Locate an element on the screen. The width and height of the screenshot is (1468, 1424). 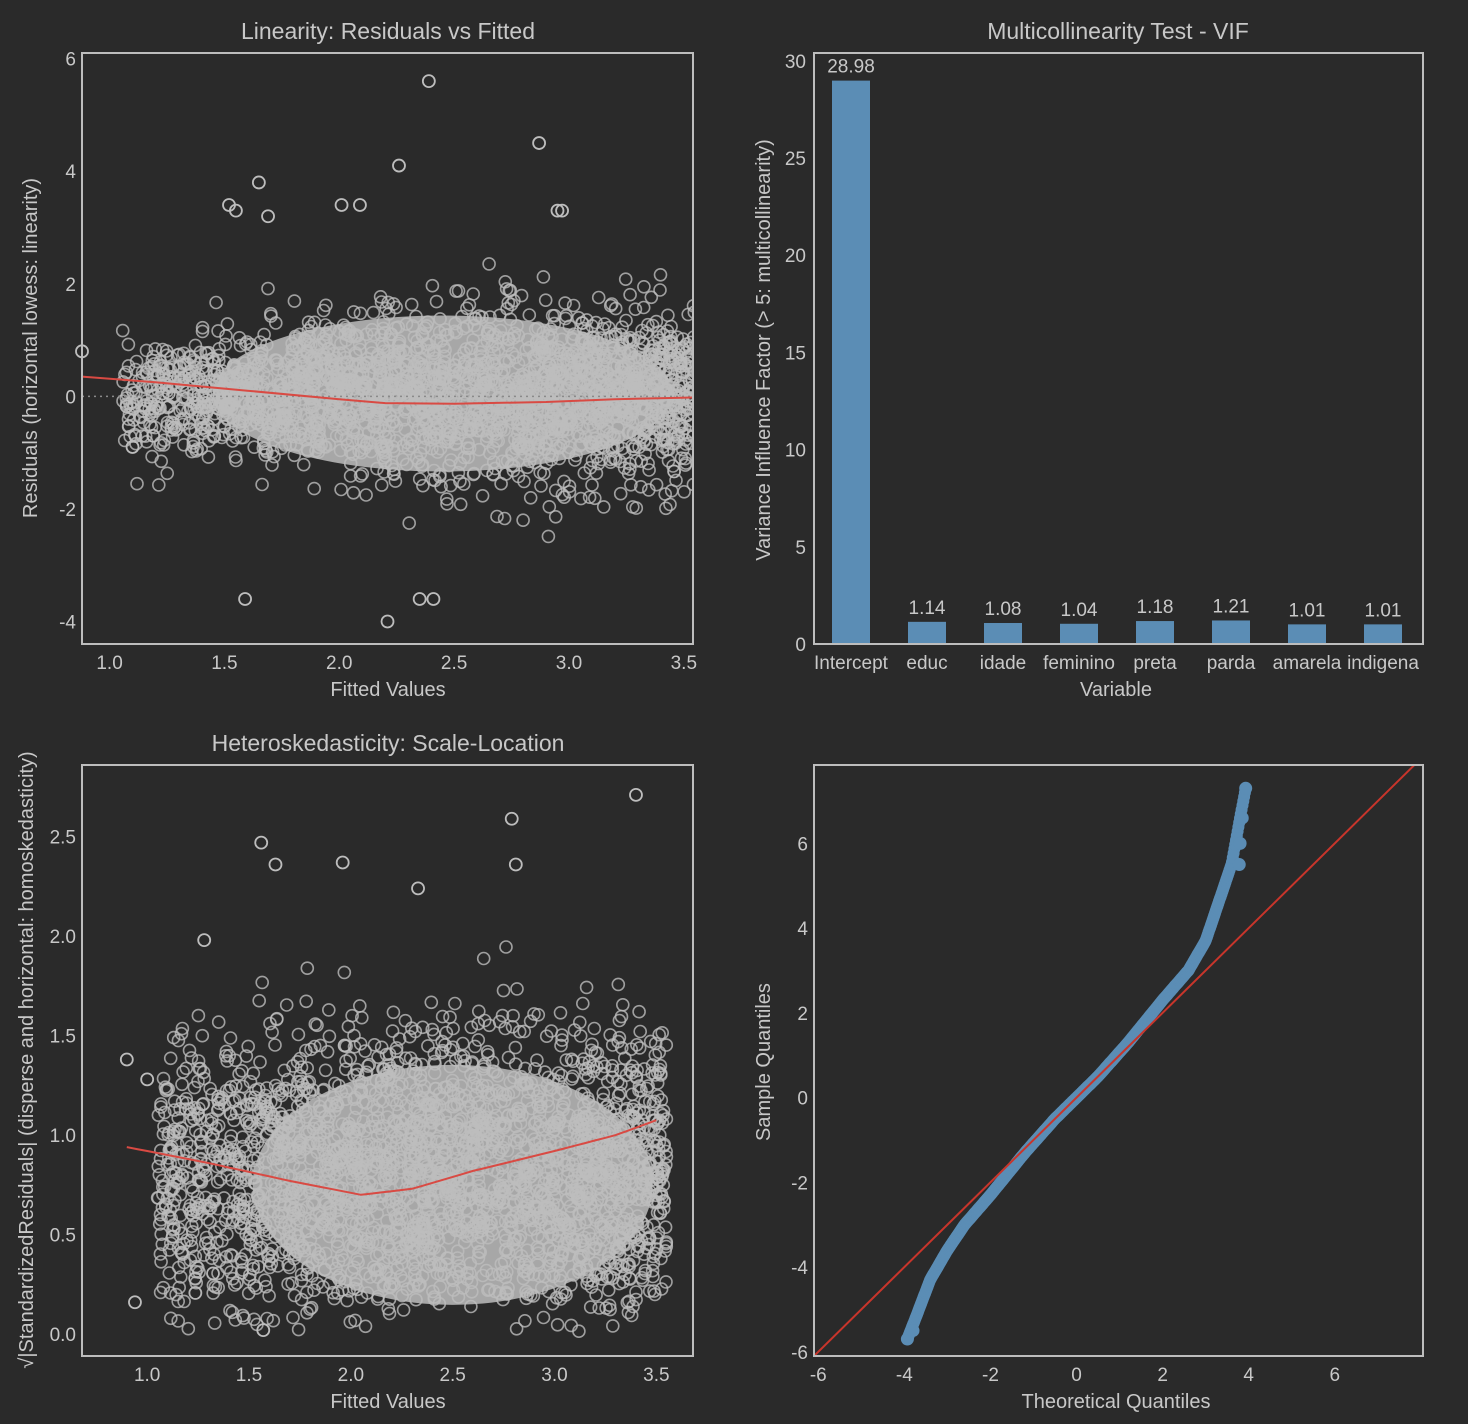
vif-bar-value-label: 1.08 is located at coordinates (1003, 609).